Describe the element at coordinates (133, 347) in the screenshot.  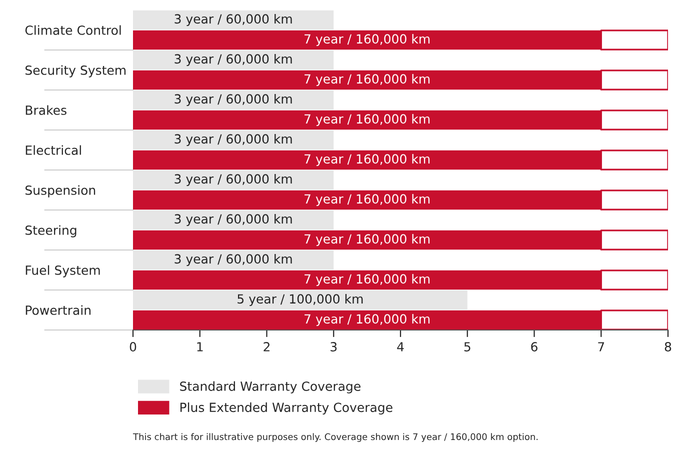
I see `x-tick-label: 0` at that location.